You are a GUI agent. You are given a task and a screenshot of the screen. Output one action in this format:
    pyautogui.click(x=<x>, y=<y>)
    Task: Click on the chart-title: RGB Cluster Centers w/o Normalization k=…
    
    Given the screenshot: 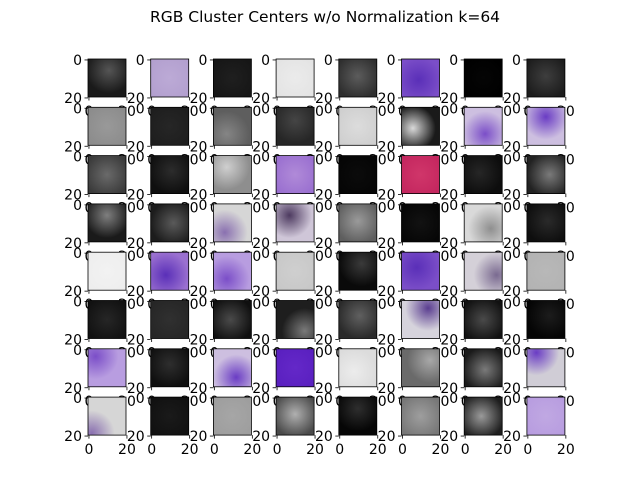 What is the action you would take?
    pyautogui.click(x=325, y=17)
    